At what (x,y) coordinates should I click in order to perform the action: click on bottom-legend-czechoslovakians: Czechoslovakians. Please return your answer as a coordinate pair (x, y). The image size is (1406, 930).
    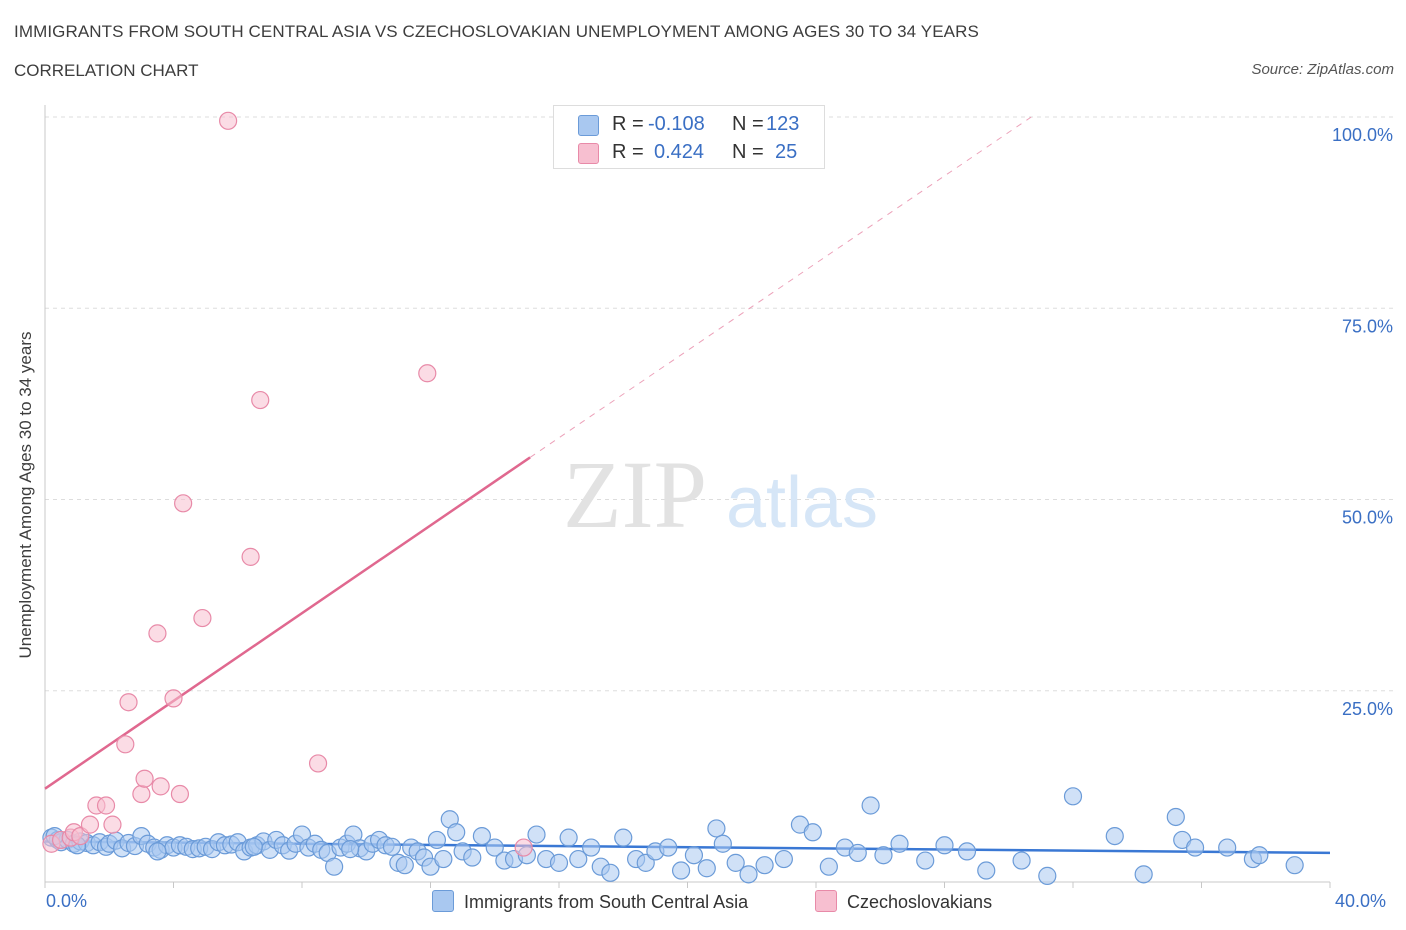
    Looking at the image, I should click on (903, 901).